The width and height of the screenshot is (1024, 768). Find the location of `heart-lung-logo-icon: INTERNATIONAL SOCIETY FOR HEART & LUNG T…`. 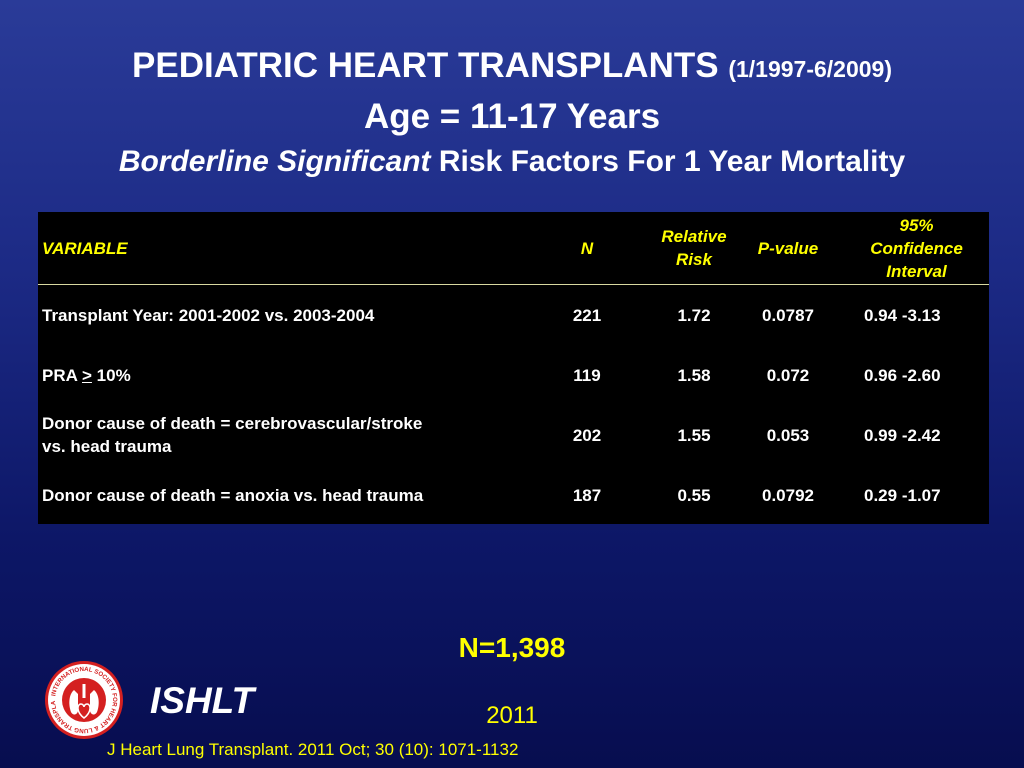

heart-lung-logo-icon: INTERNATIONAL SOCIETY FOR HEART & LUNG T… is located at coordinates (82, 697).